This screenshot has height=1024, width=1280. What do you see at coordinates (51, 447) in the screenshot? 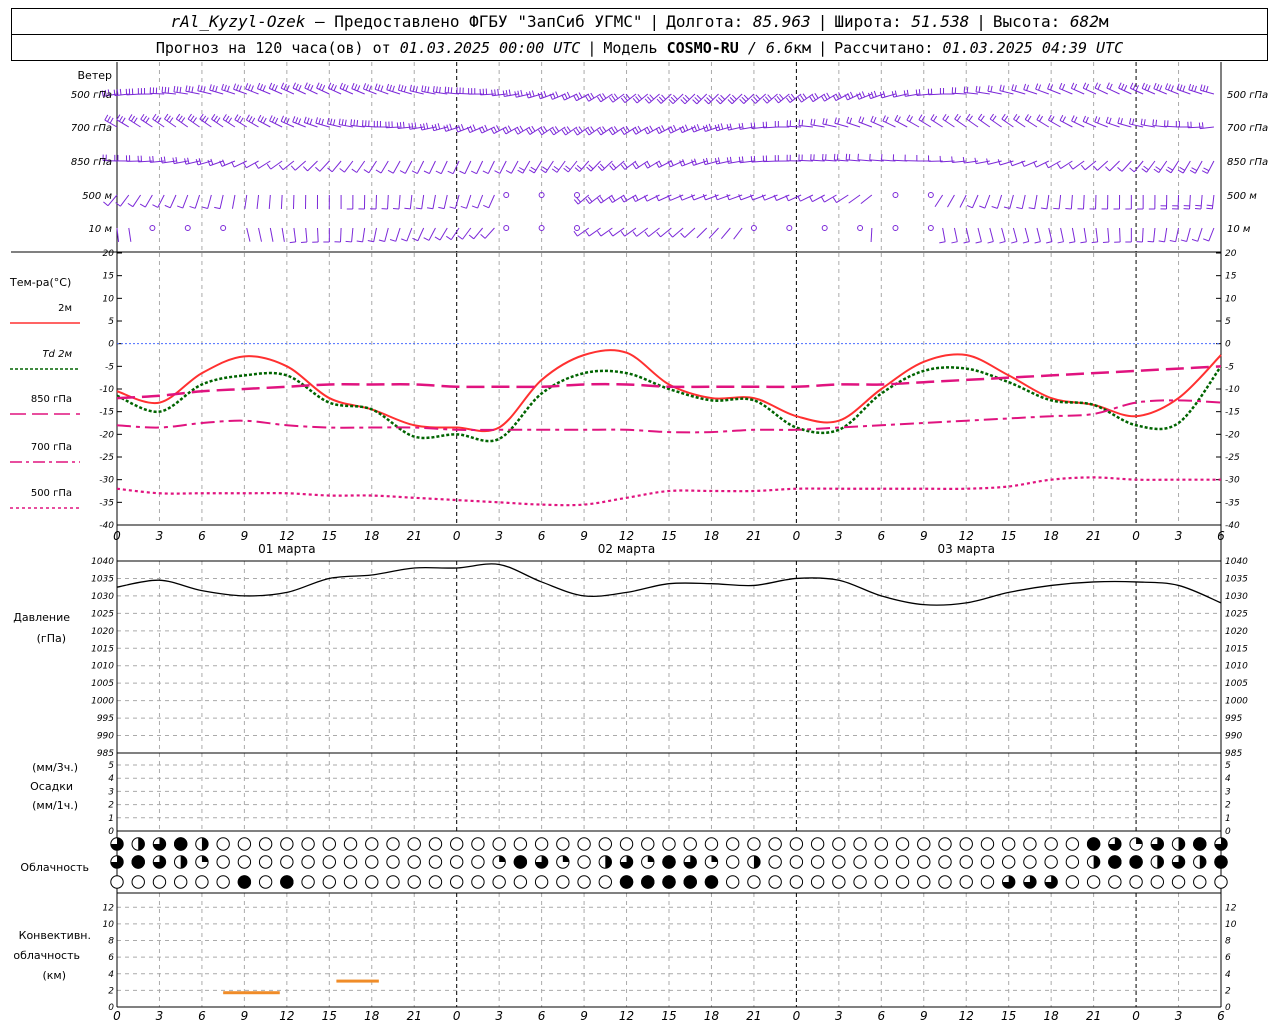
I see `temp-legend-label: 700 гПа` at bounding box center [51, 447].